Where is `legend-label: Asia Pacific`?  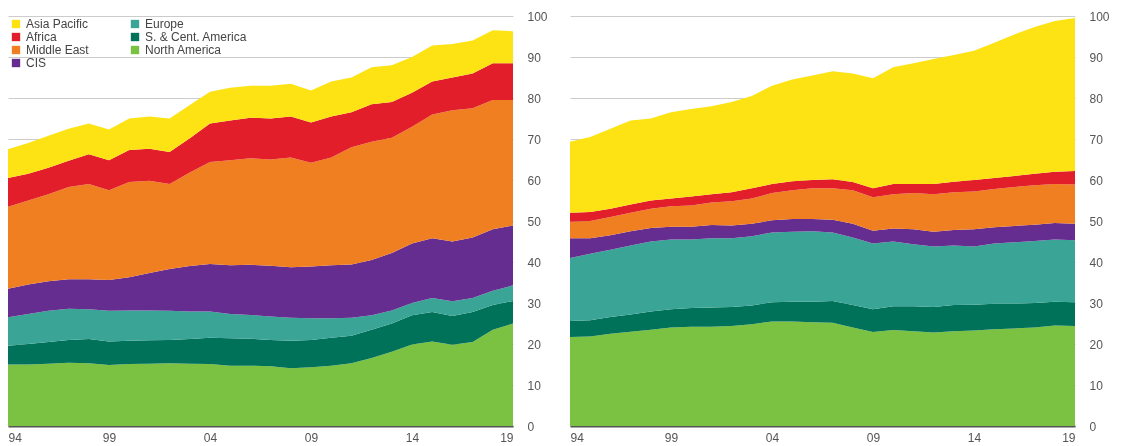
legend-label: Asia Pacific is located at coordinates (57, 24).